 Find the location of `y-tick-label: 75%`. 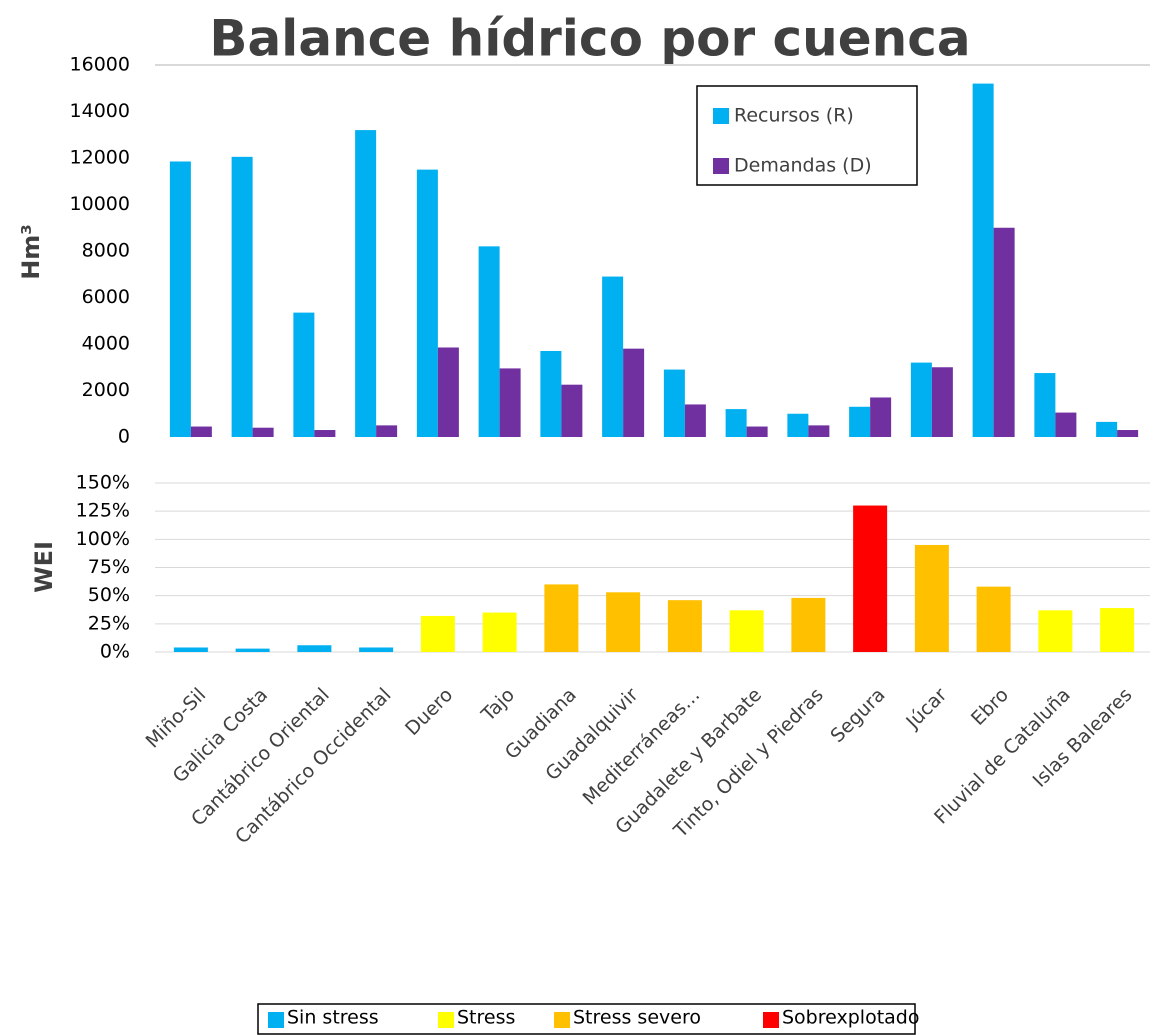

y-tick-label: 75% is located at coordinates (109, 567).